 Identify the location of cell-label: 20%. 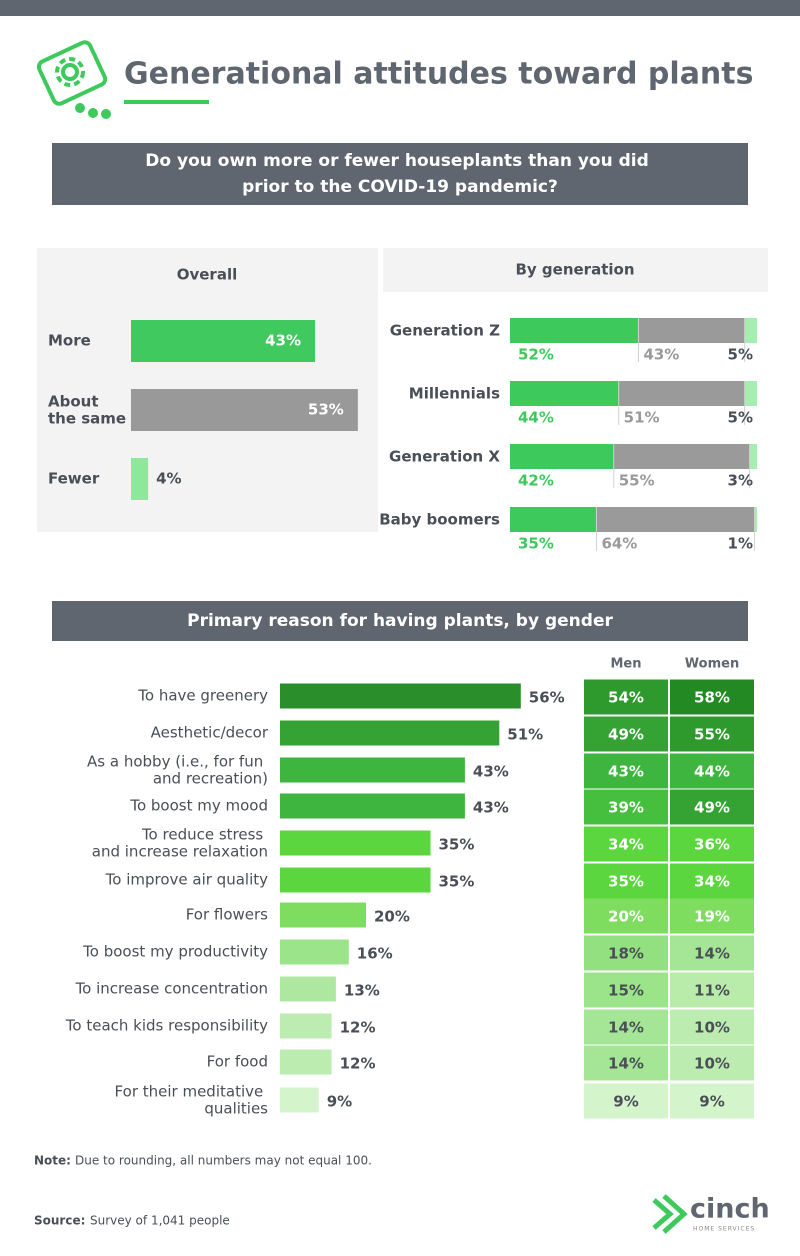
(626, 917).